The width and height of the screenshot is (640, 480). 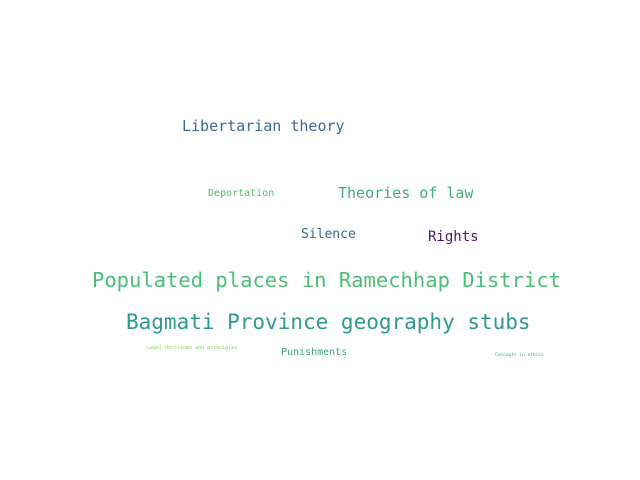 I want to click on word-deportation: Deportation, so click(x=241, y=193).